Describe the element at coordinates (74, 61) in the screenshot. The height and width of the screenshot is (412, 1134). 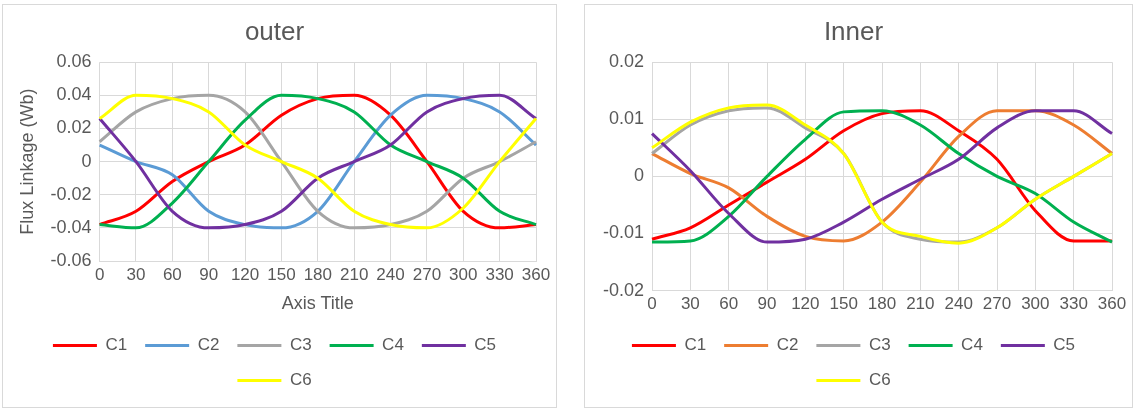
I see `y-tick-label: 0.06` at that location.